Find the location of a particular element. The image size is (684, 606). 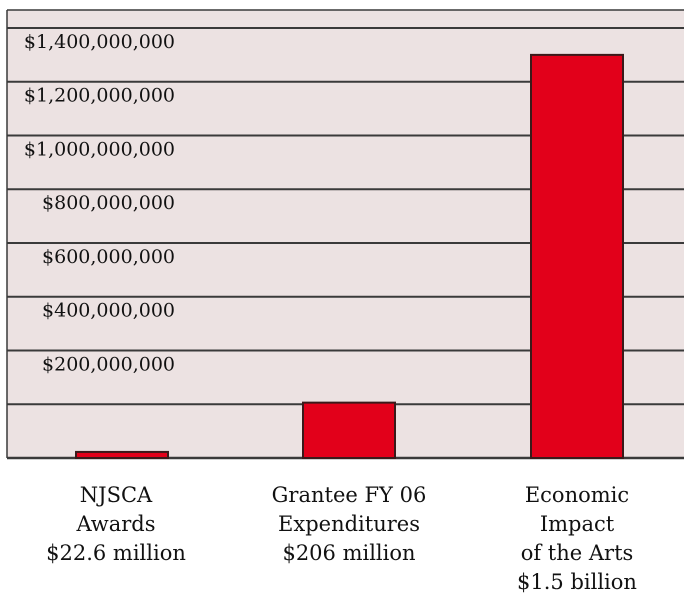

category-label: $206 million is located at coordinates (348, 553).